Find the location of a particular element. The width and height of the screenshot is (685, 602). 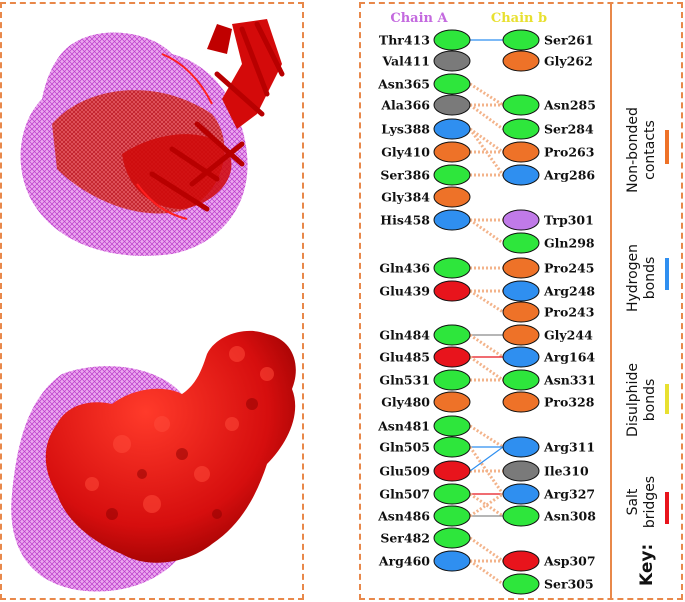

chain-b-residue: Trp301 is located at coordinates (548, 220).